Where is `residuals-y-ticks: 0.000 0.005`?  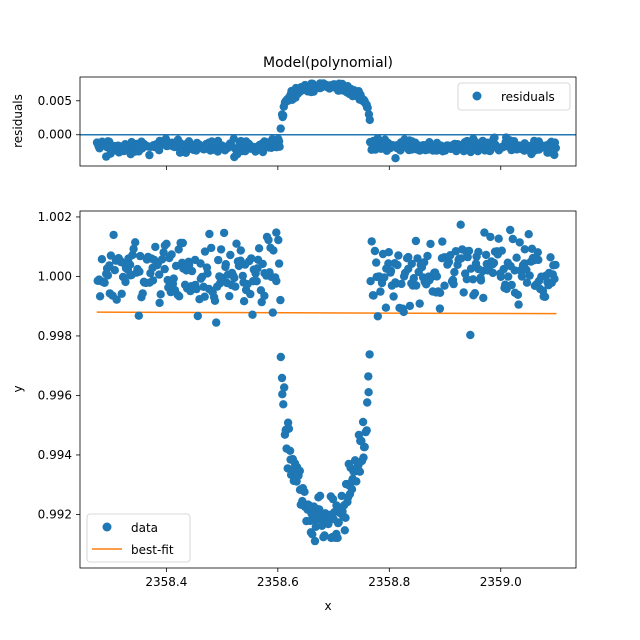
residuals-y-ticks: 0.000 0.005 is located at coordinates (59, 118).